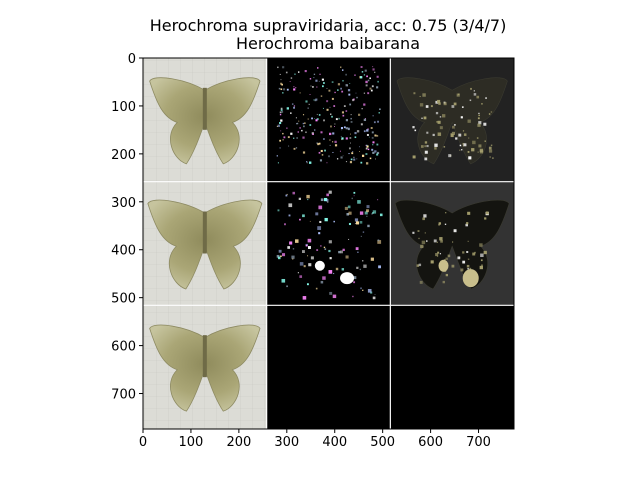 Image resolution: width=640 pixels, height=480 pixels. Describe the element at coordinates (328, 120) in the screenshot. I see `tile-r0-c1` at that location.